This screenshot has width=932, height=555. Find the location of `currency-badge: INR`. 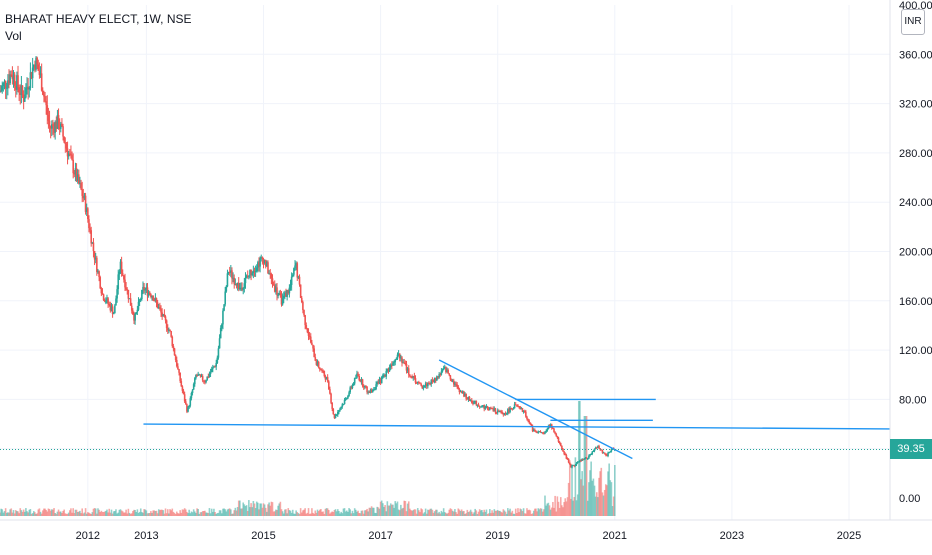

currency-badge: INR is located at coordinates (913, 22).